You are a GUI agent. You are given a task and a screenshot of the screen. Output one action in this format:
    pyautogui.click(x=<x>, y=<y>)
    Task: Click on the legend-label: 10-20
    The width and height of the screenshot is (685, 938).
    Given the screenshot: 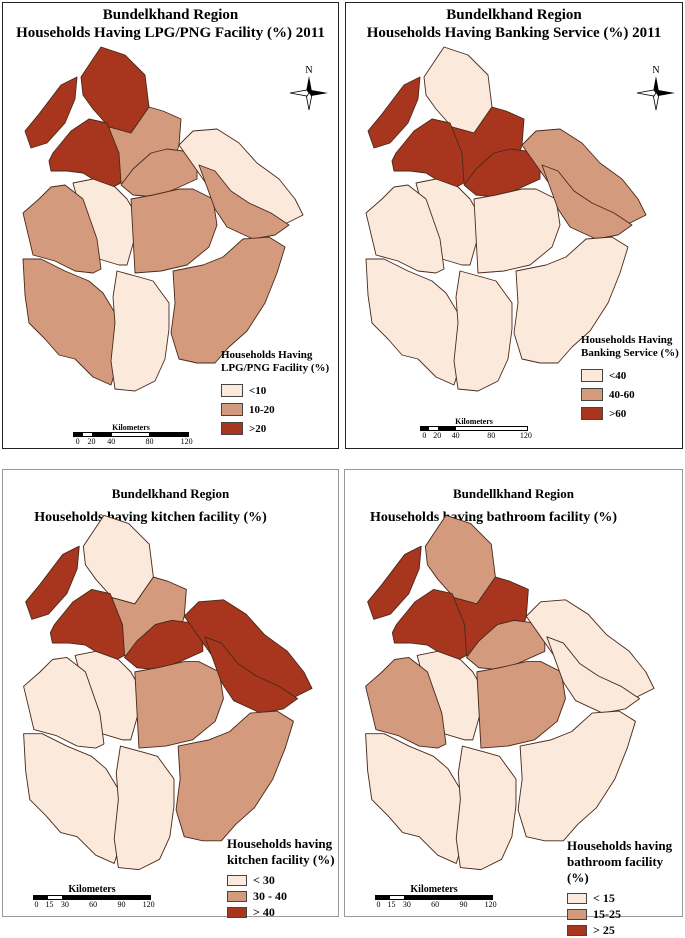 What is the action you would take?
    pyautogui.click(x=262, y=409)
    